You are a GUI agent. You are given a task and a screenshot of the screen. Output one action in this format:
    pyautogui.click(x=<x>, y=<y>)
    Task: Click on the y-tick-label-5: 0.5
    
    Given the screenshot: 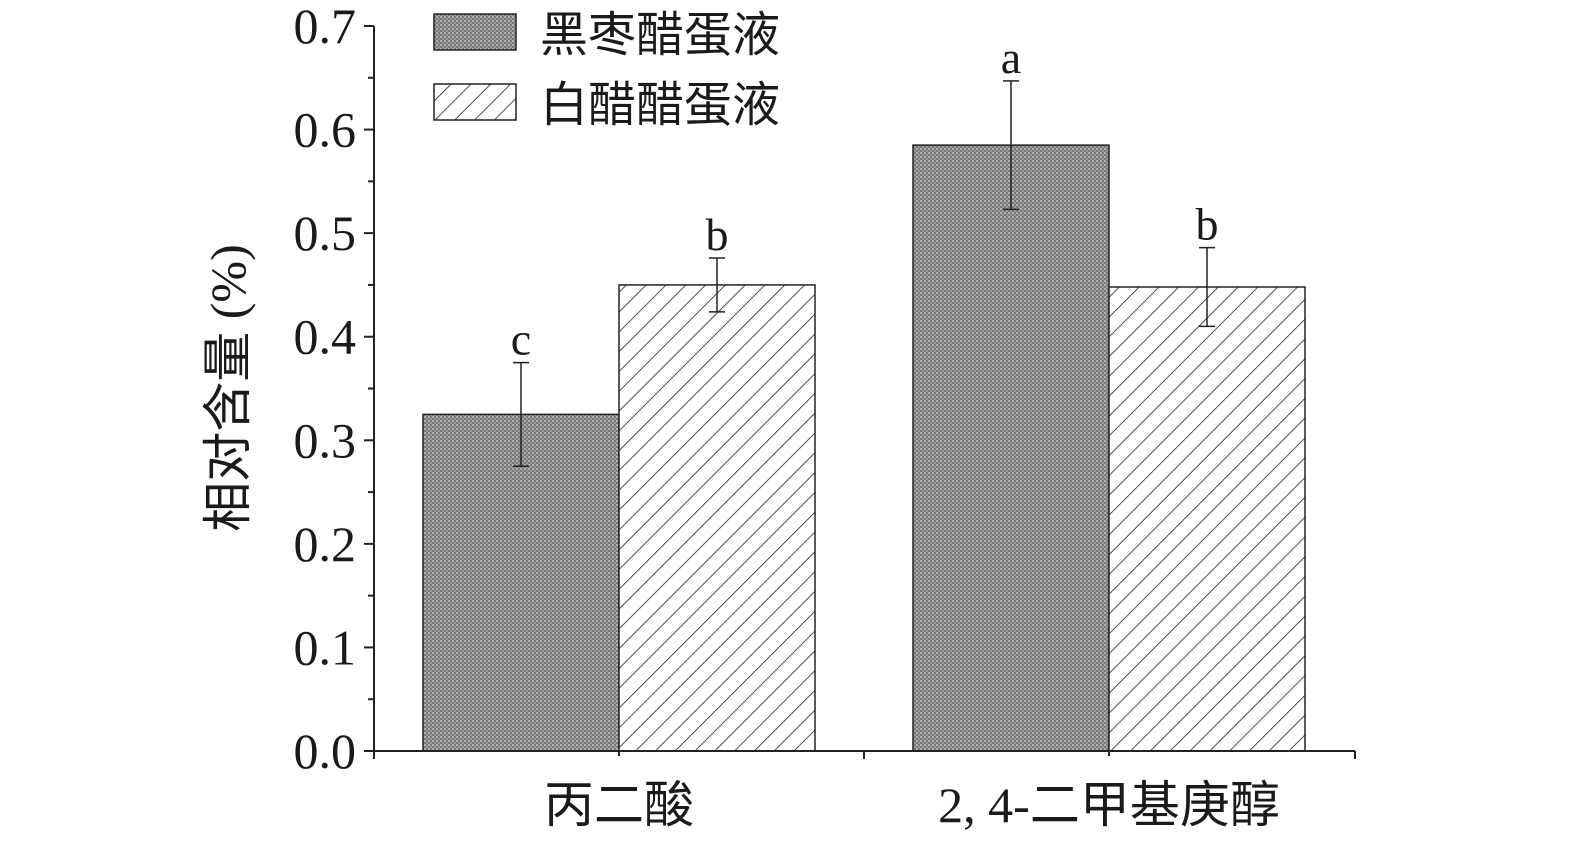 What is the action you would take?
    pyautogui.click(x=325, y=233)
    